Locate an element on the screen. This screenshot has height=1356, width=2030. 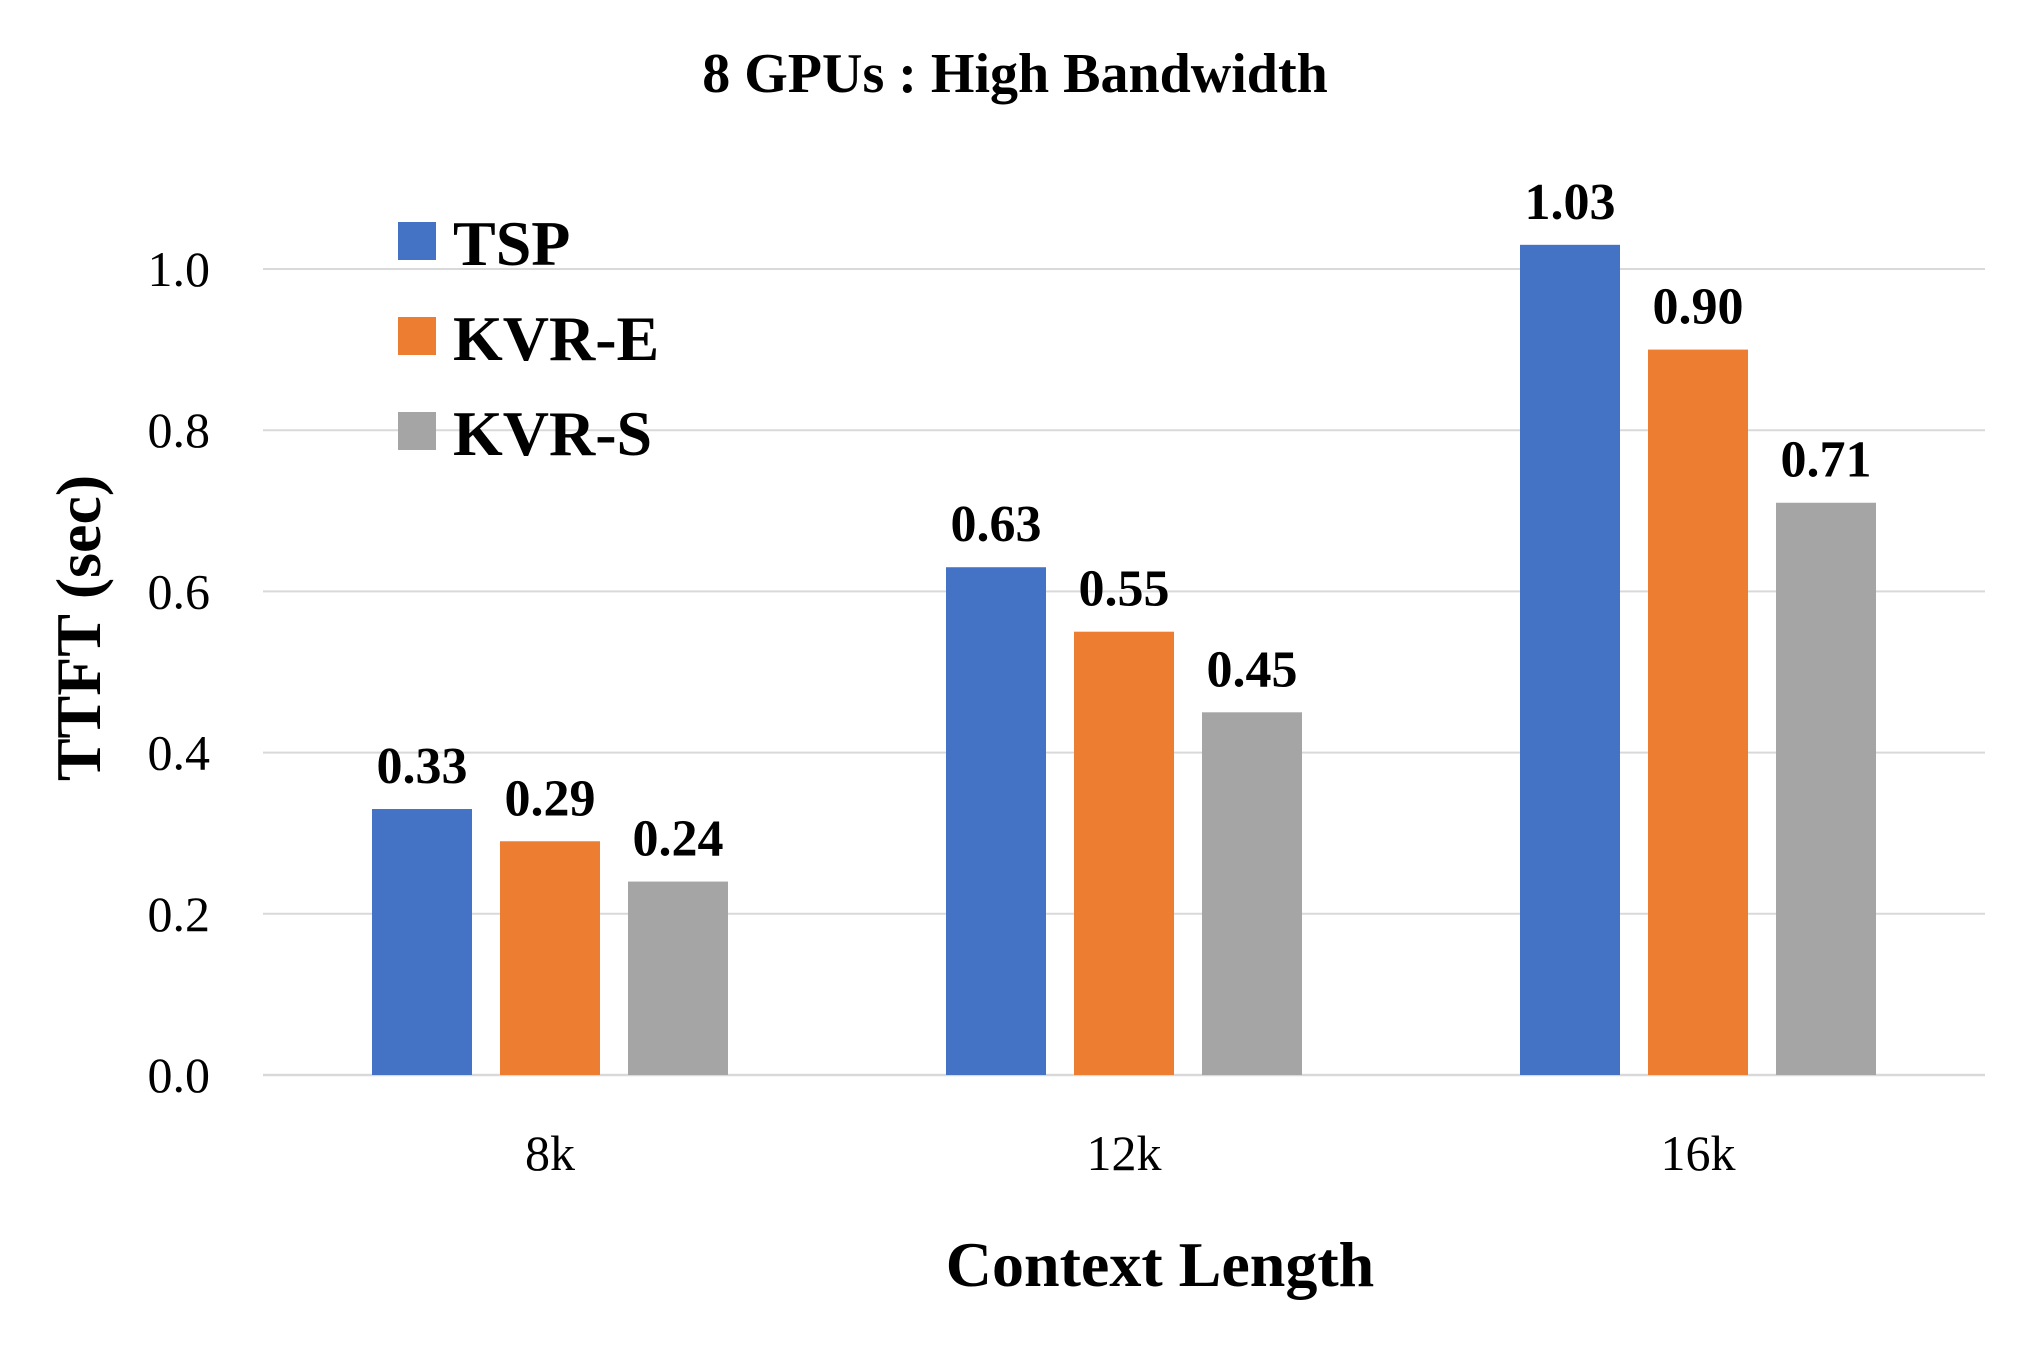
data-label: 0.90 is located at coordinates (1698, 307).